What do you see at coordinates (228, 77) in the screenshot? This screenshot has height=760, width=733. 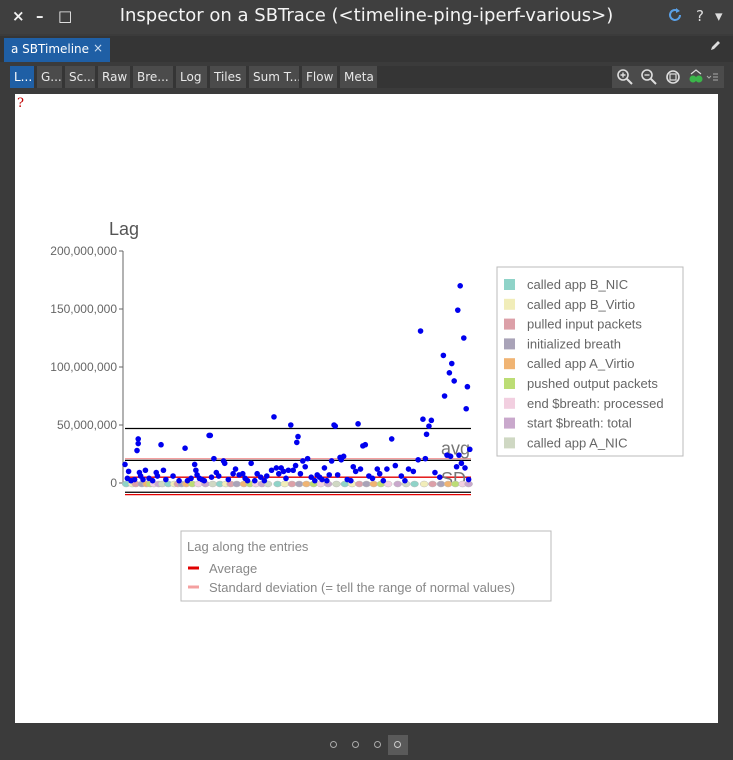 I see `tab-tiles: Tiles` at bounding box center [228, 77].